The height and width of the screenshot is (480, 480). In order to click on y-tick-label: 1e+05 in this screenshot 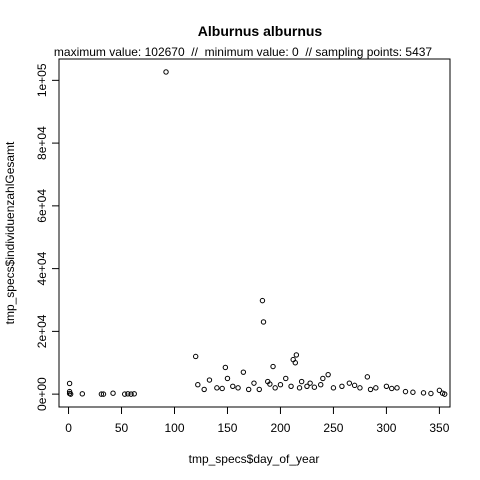, I will do `click(42, 80)`.